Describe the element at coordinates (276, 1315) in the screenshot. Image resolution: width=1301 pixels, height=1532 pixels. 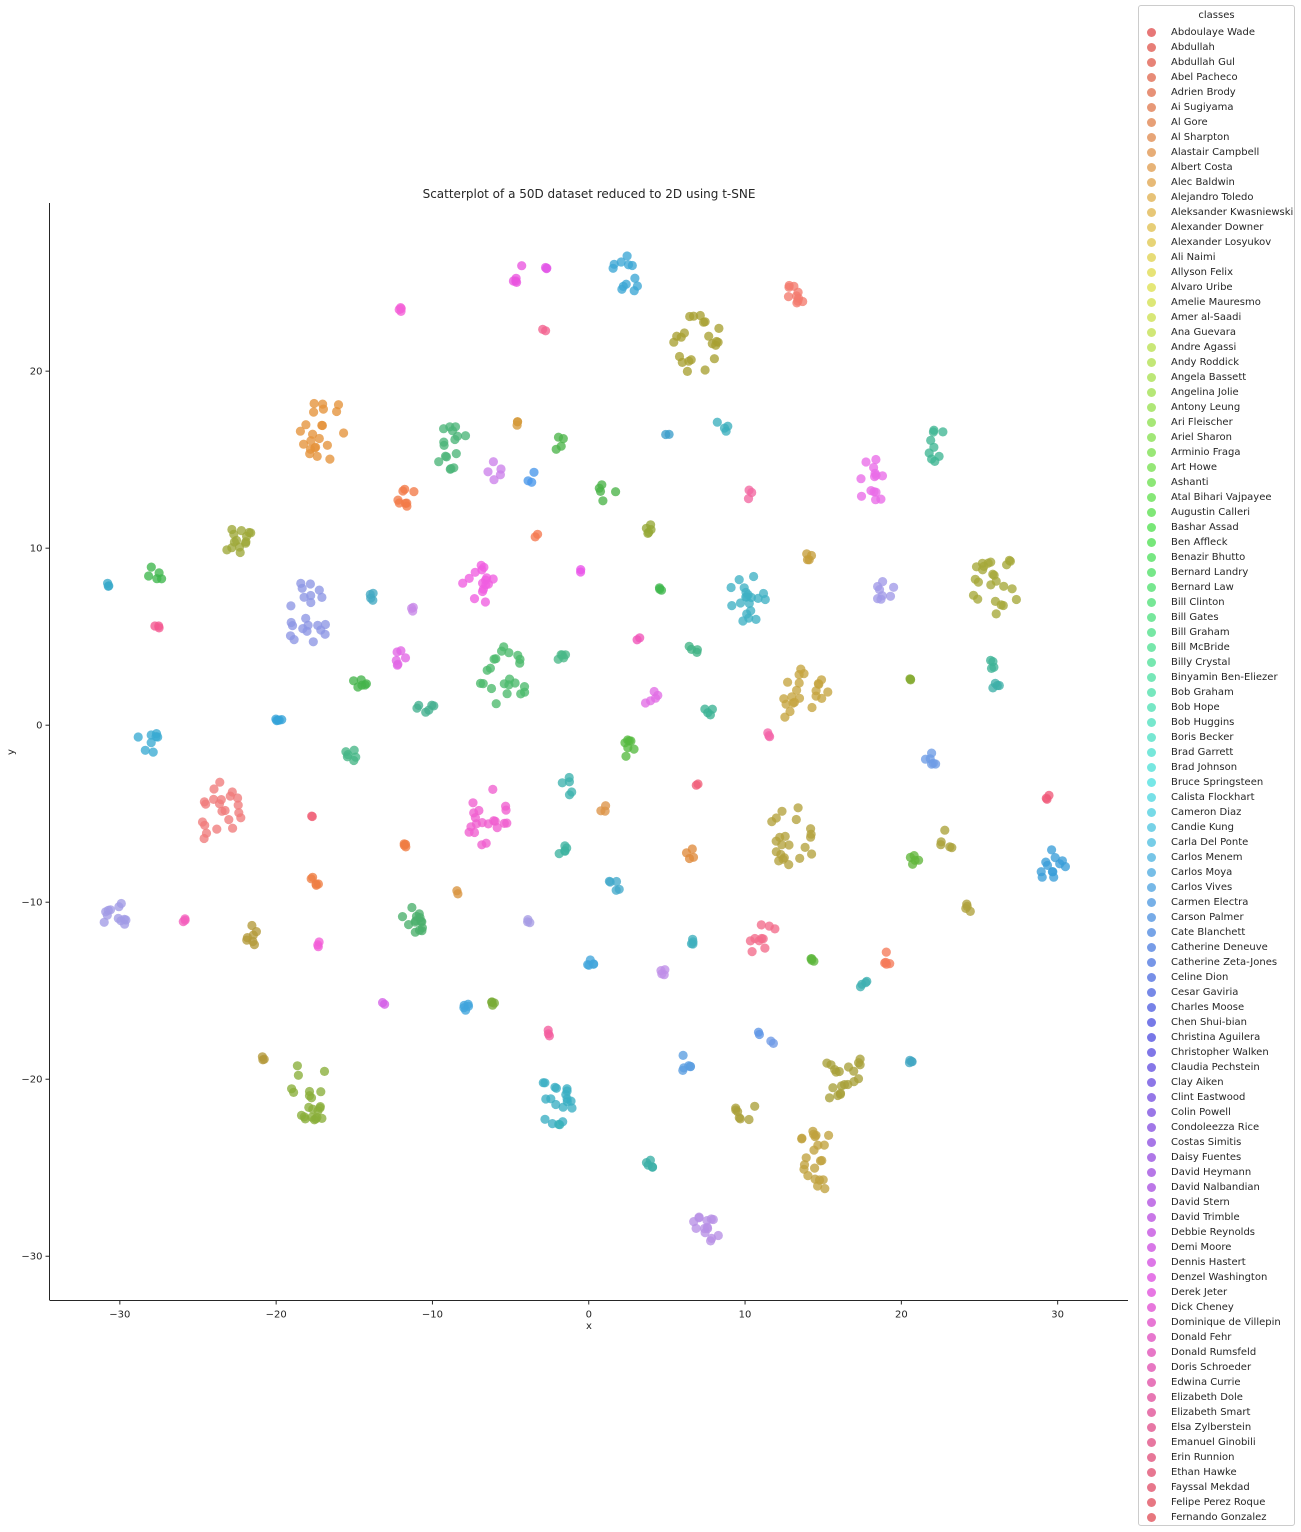
I see `x-tick-label: −20` at that location.